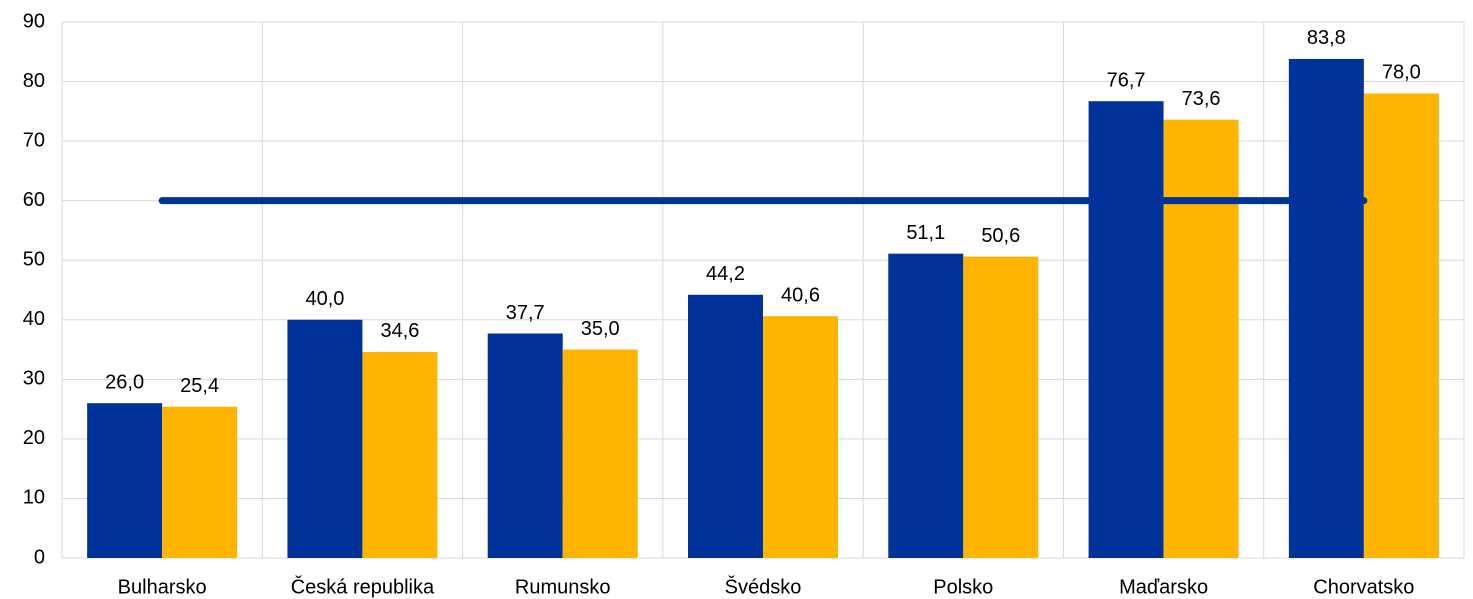 The height and width of the screenshot is (599, 1473). Describe the element at coordinates (725, 274) in the screenshot. I see `data-label: 44,2` at that location.